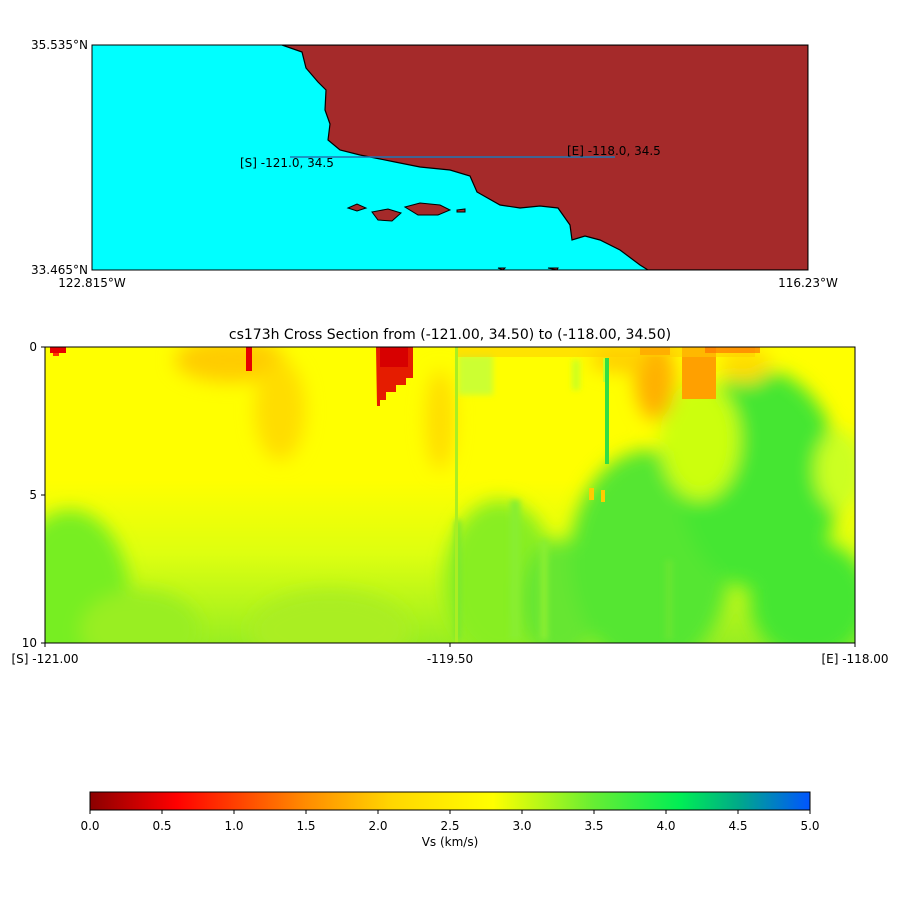  I want to click on x-tick-label: -119.50, so click(450, 659).